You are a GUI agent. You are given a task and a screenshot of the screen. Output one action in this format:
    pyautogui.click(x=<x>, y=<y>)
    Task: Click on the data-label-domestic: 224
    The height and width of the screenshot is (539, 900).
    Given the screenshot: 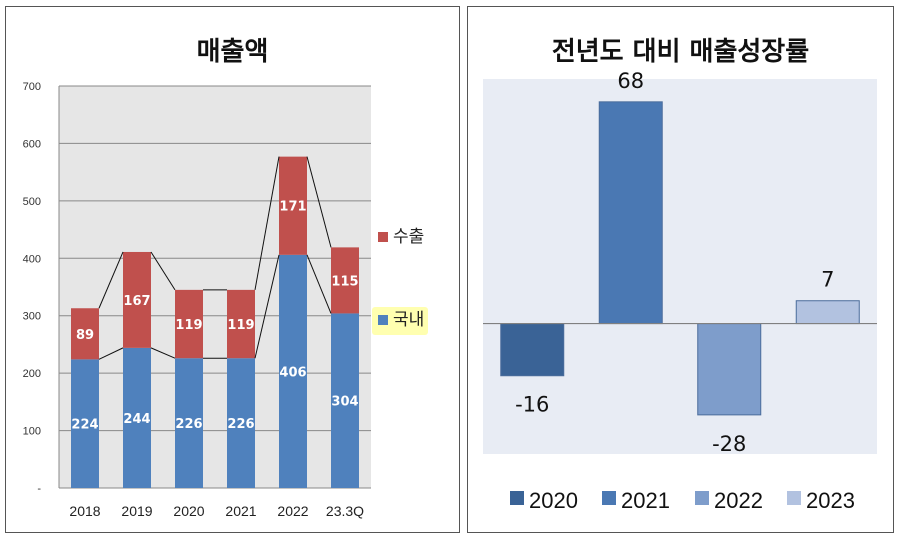 What is the action you would take?
    pyautogui.click(x=84, y=425)
    